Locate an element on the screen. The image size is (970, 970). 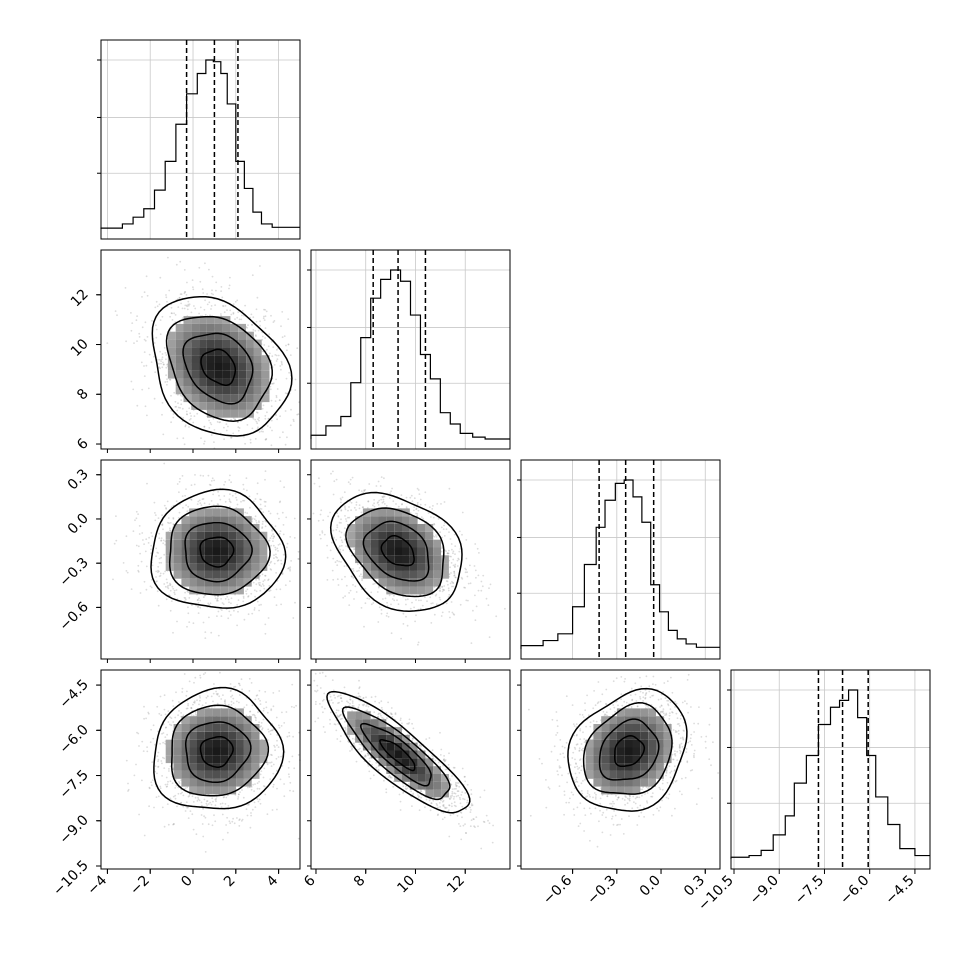
panel-frame-p1-p1 is located at coordinates (410, 349).